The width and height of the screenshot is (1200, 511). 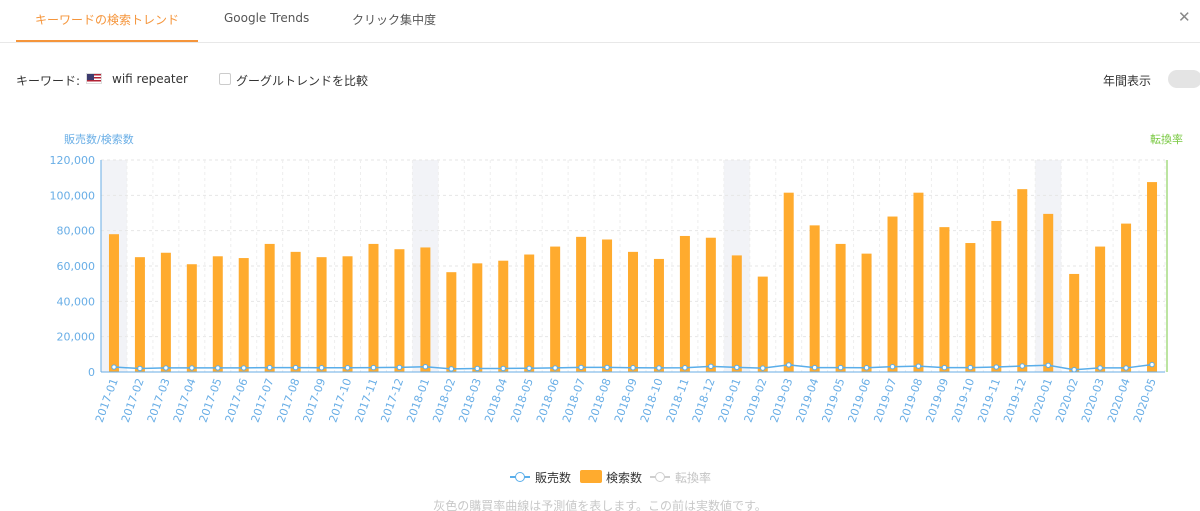 I want to click on x-tick-label: 2018-06, so click(x=548, y=401).